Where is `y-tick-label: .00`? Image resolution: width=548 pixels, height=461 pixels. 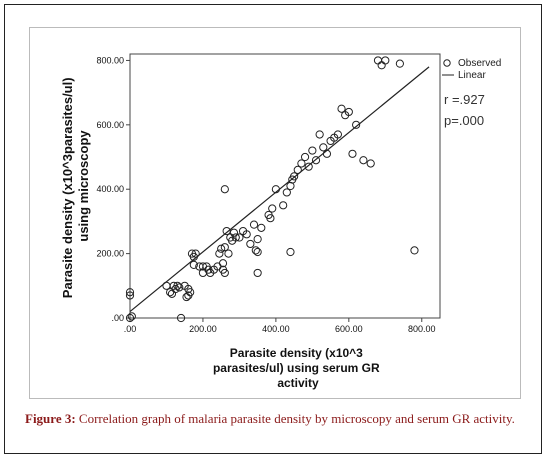
y-tick-label: .00 is located at coordinates (117, 318).